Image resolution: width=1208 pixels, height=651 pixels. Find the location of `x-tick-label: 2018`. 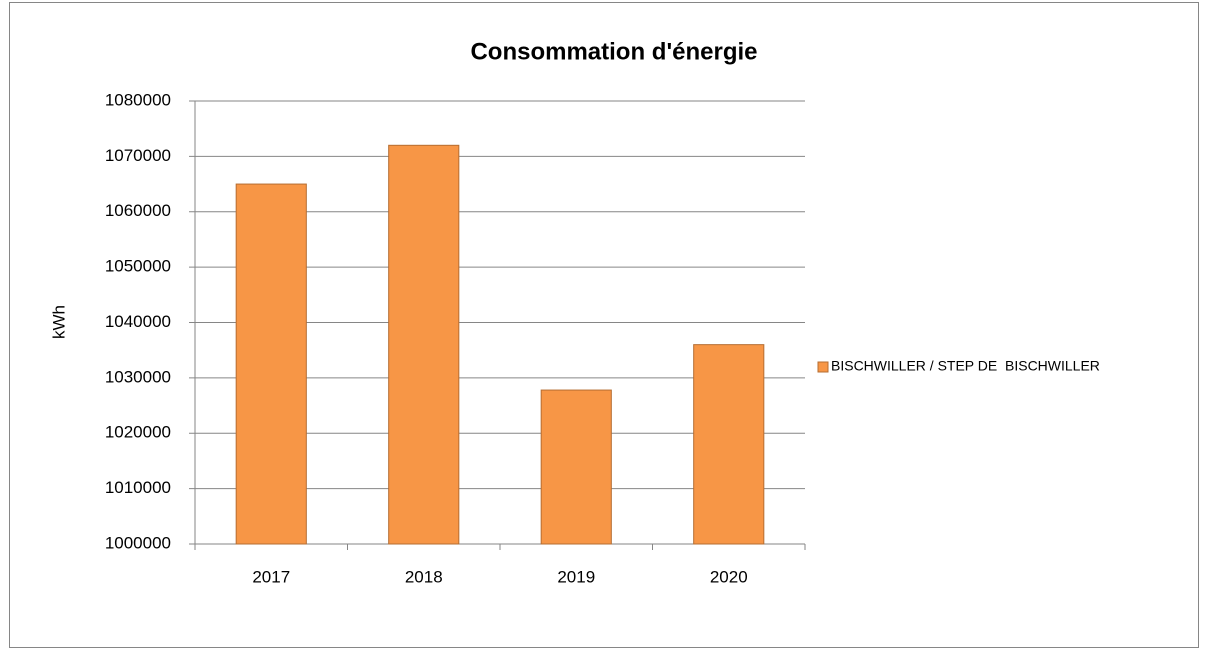

x-tick-label: 2018 is located at coordinates (424, 576).